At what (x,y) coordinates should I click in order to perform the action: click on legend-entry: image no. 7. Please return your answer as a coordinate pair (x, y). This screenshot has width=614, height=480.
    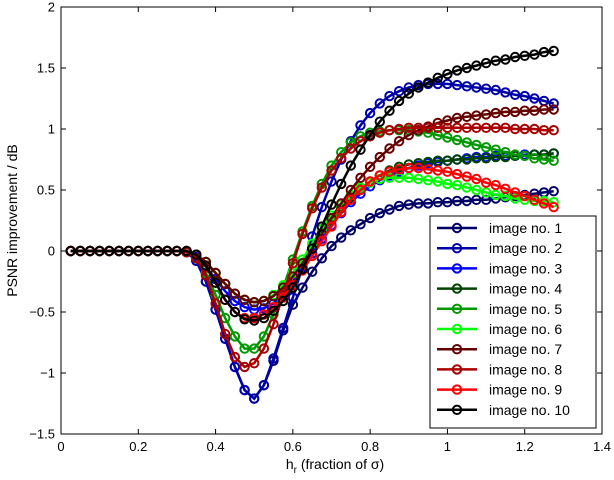
    Looking at the image, I should click on (499, 349).